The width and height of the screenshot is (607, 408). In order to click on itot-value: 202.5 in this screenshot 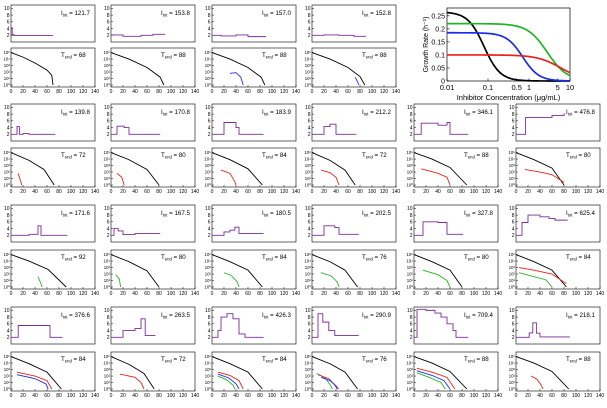, I will do `click(383, 213)`.